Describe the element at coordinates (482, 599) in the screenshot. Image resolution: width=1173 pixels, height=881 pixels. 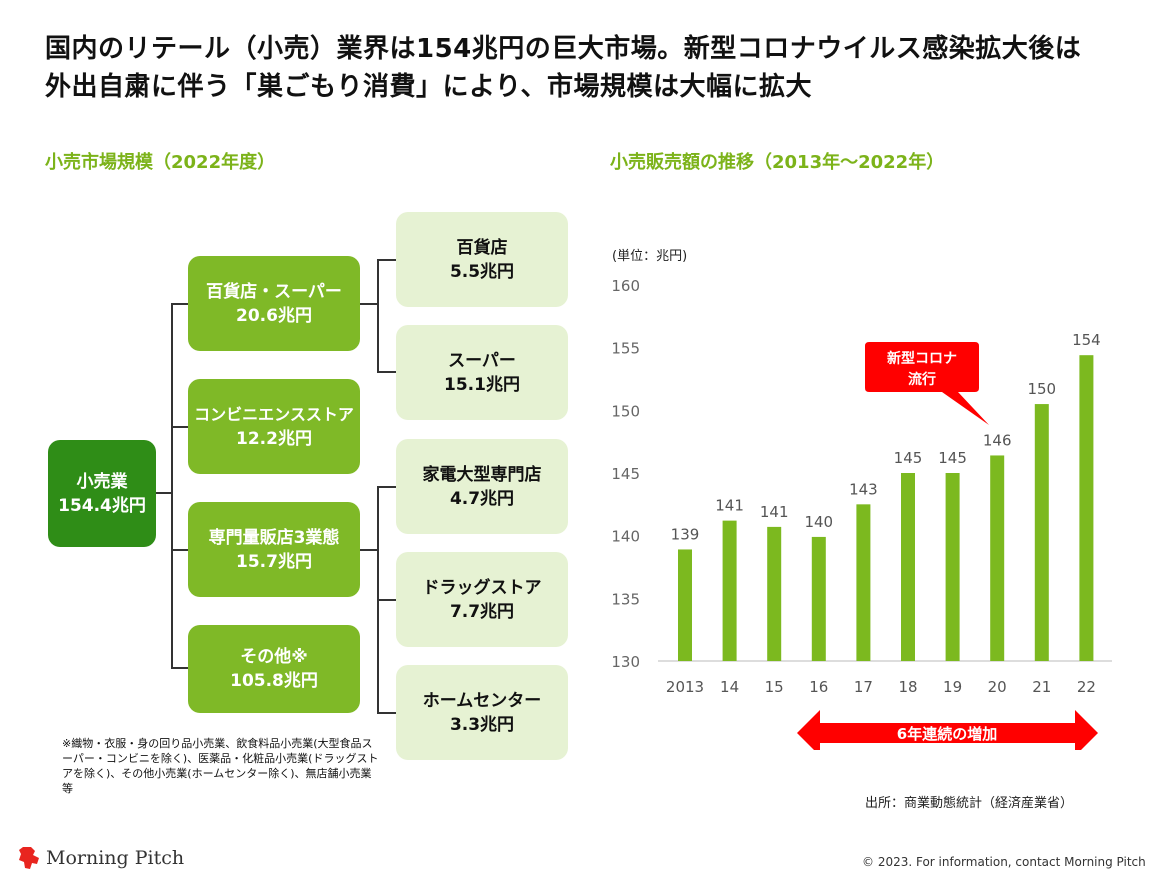
I see `level2-box: ドラッグストア 7.7兆円` at that location.